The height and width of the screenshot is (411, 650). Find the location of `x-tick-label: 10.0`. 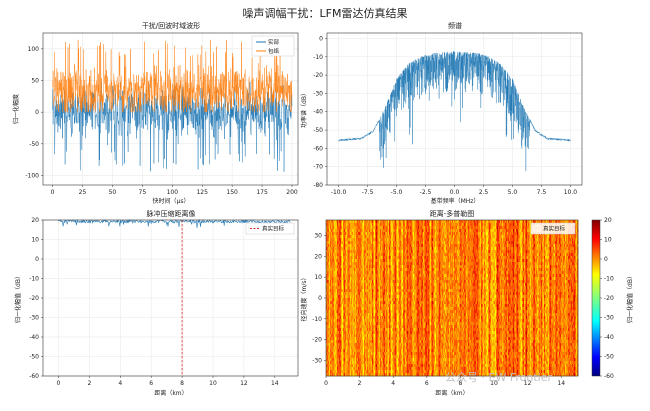

x-tick-label: 10.0 is located at coordinates (571, 192).